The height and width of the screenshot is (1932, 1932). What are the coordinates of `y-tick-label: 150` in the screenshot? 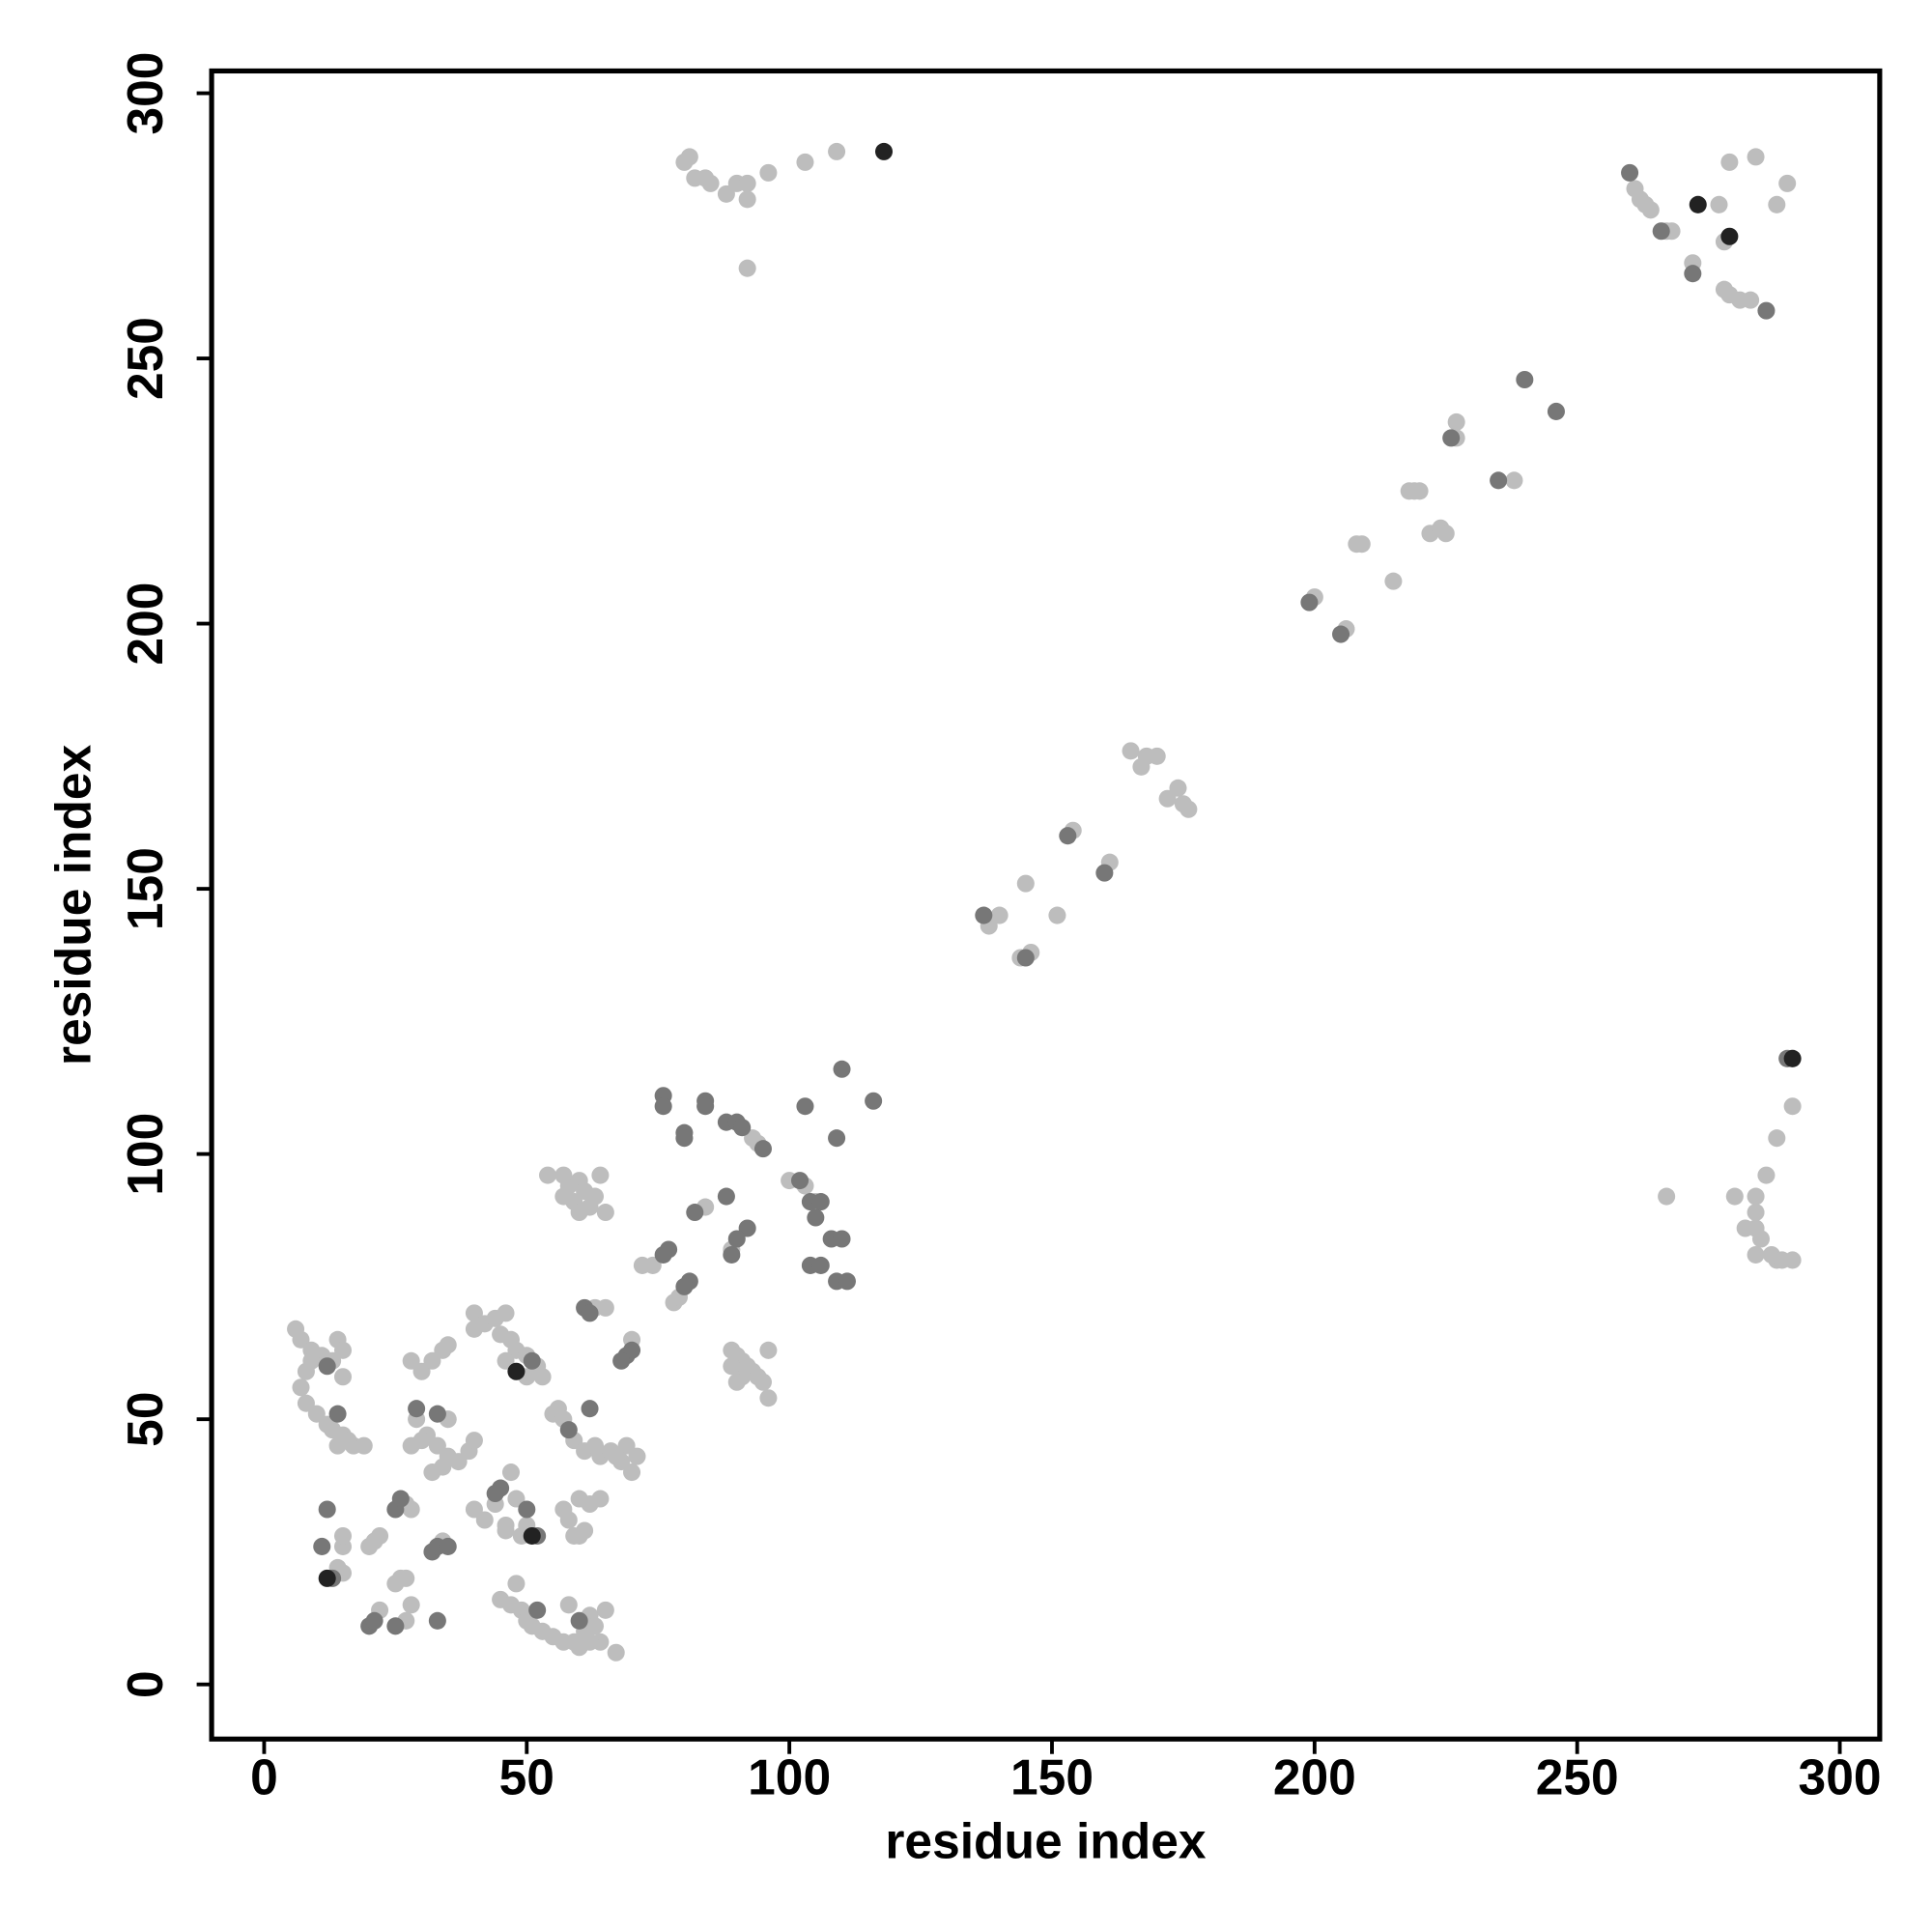 It's located at (145, 888).